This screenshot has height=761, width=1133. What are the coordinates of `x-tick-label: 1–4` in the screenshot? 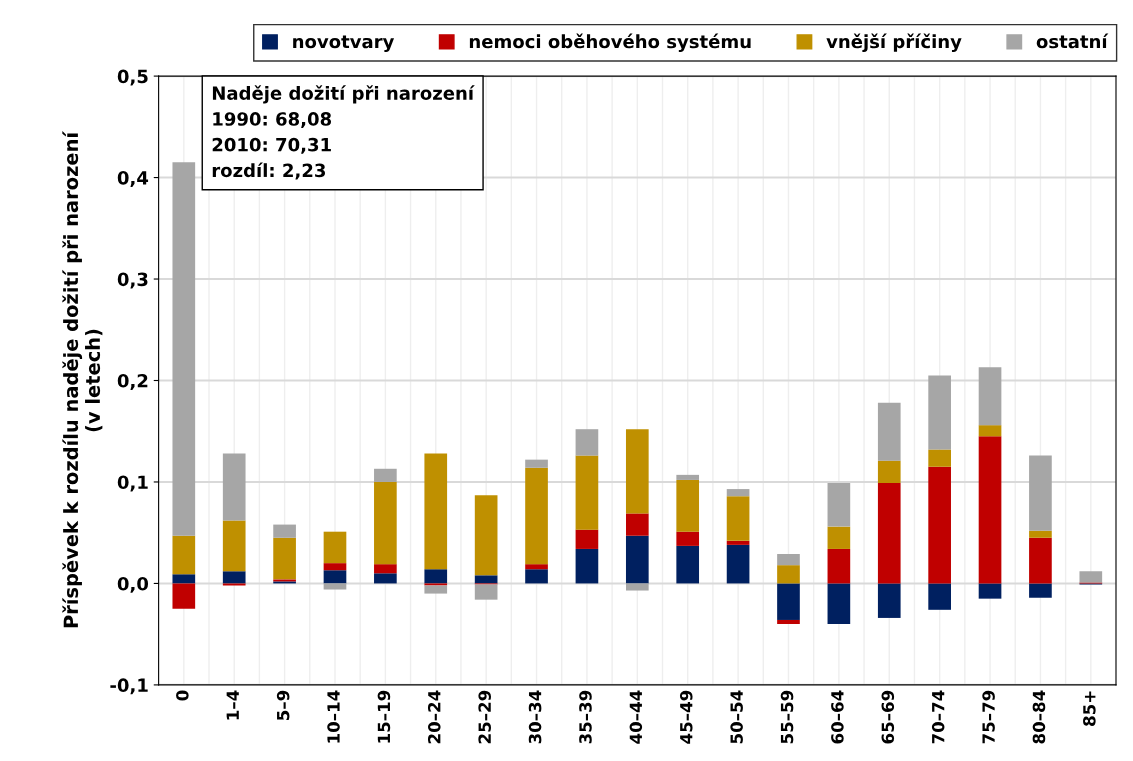 It's located at (232, 705).